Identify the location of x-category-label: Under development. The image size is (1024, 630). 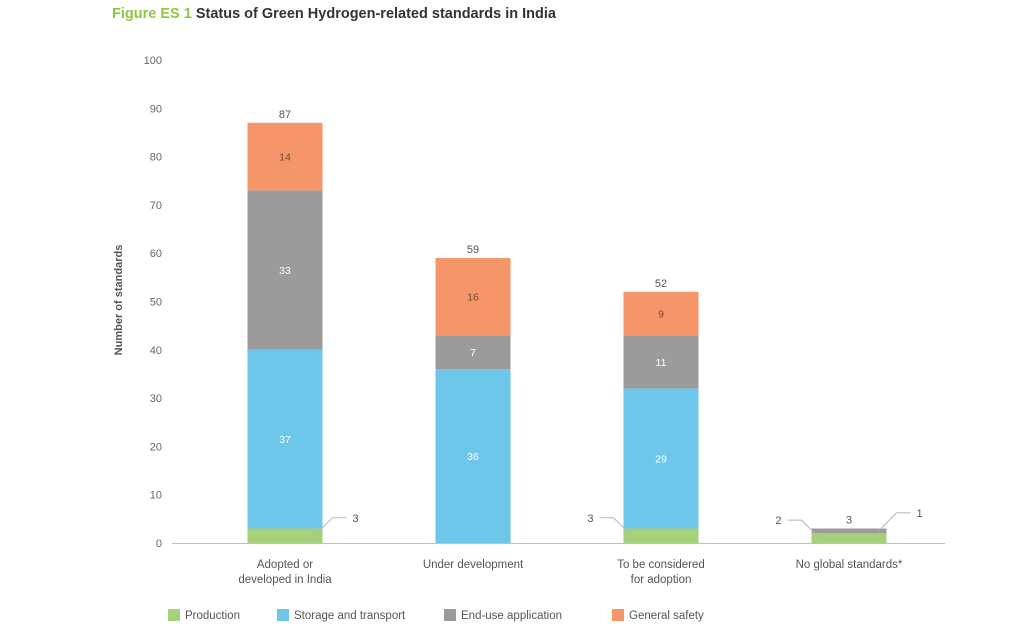
(473, 565).